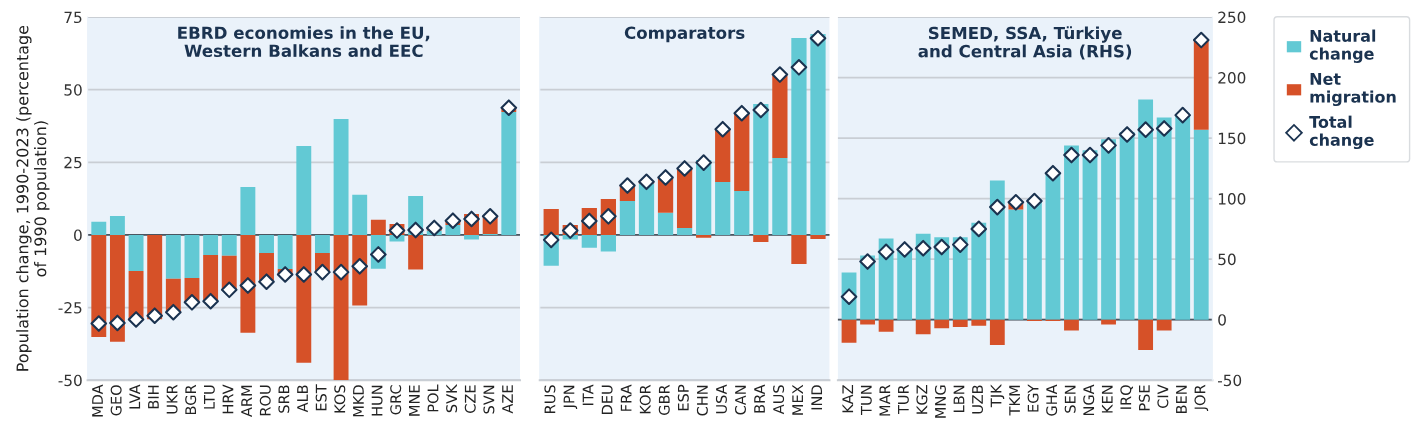 The height and width of the screenshot is (438, 1413). What do you see at coordinates (997, 396) in the screenshot?
I see `x-tick-label: TJK` at bounding box center [997, 396].